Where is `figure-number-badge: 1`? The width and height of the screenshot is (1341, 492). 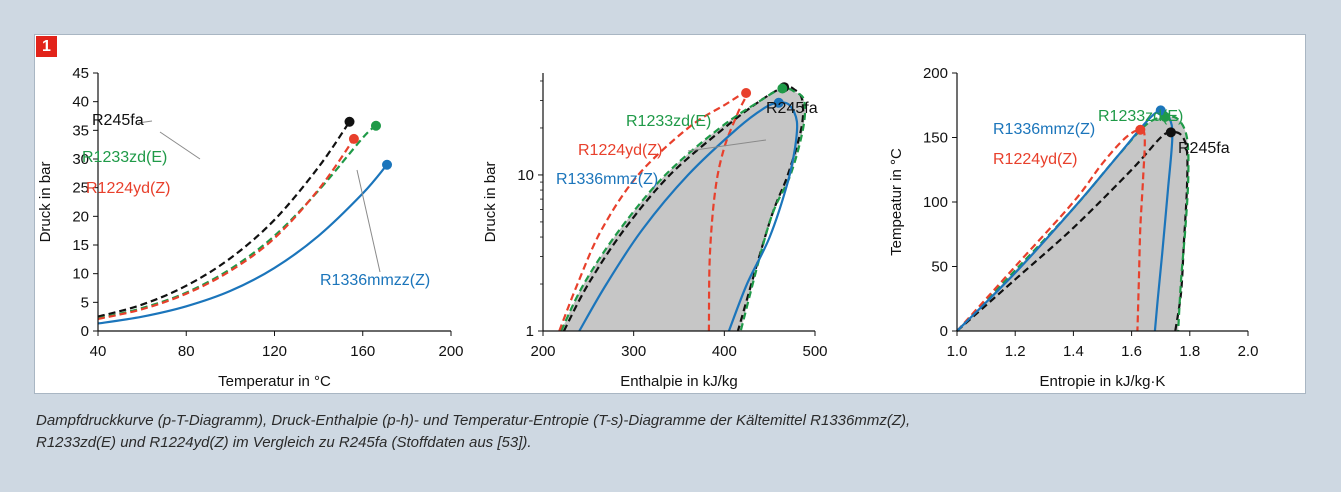 figure-number-badge: 1 is located at coordinates (46, 46).